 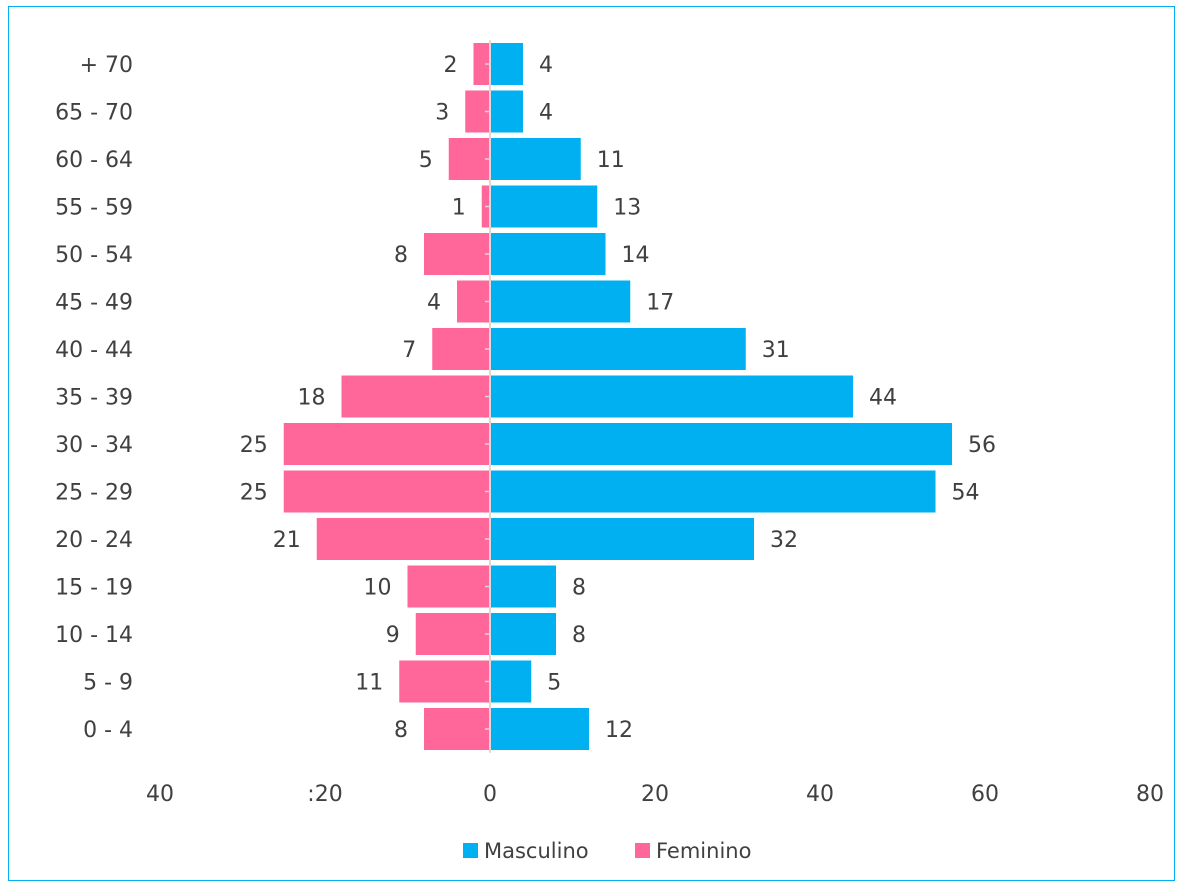 I want to click on x-tick-label: 0, so click(x=490, y=794).